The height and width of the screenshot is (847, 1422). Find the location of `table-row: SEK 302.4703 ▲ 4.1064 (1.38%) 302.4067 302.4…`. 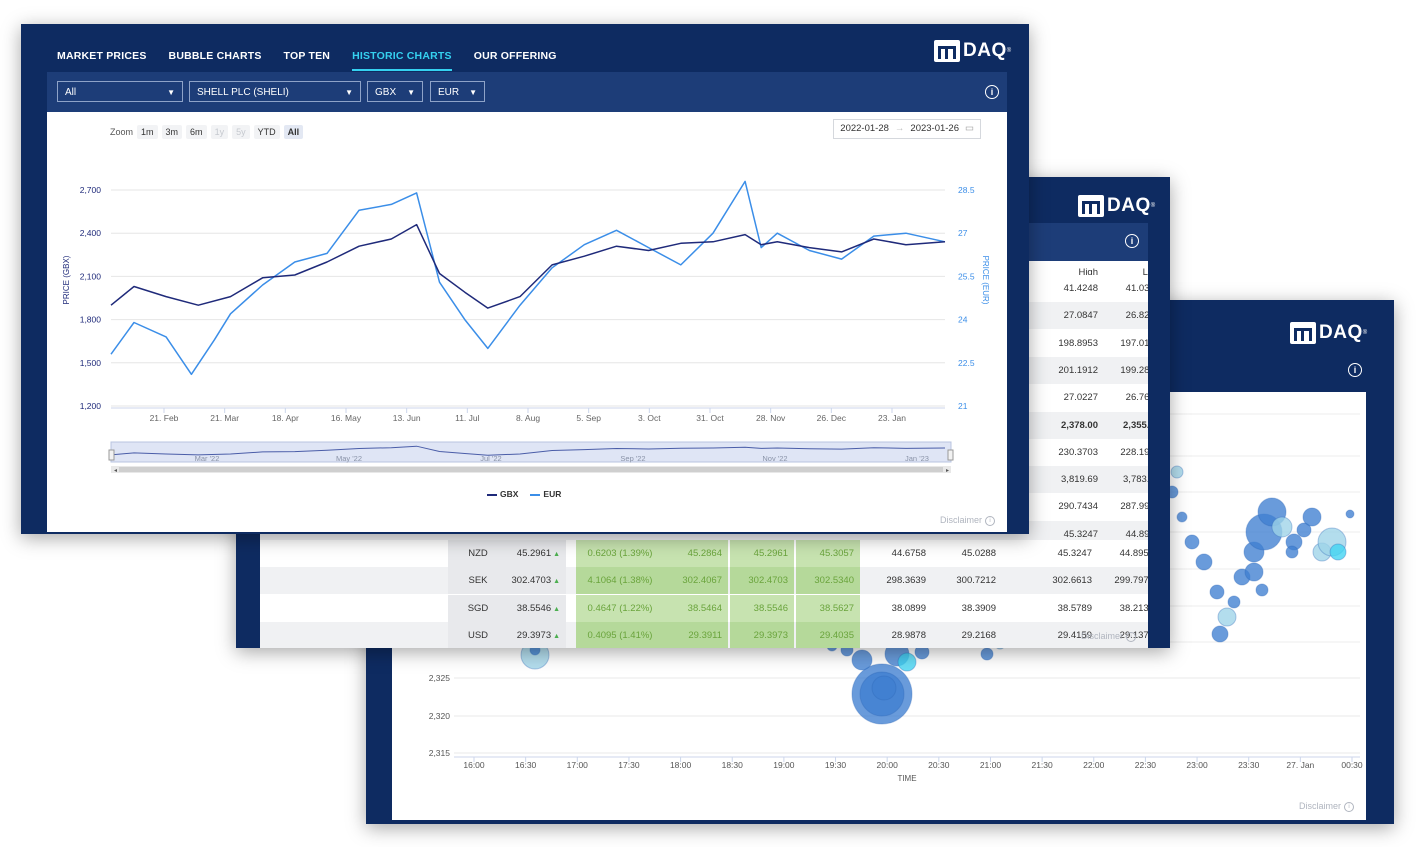

table-row: SEK 302.4703 ▲ 4.1064 (1.38%) 302.4067 302.4… is located at coordinates (704, 581).